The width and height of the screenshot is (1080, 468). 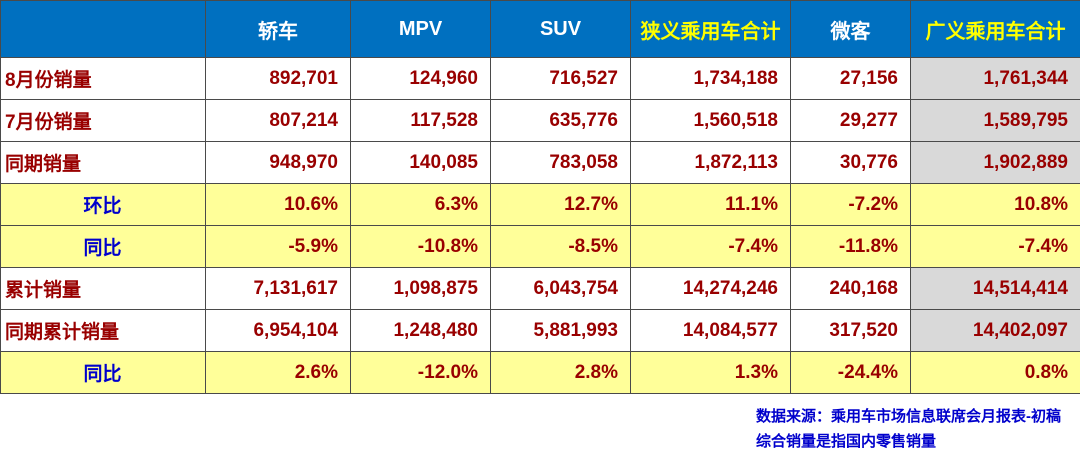 I want to click on table-cell: 10.8%, so click(x=995, y=204).